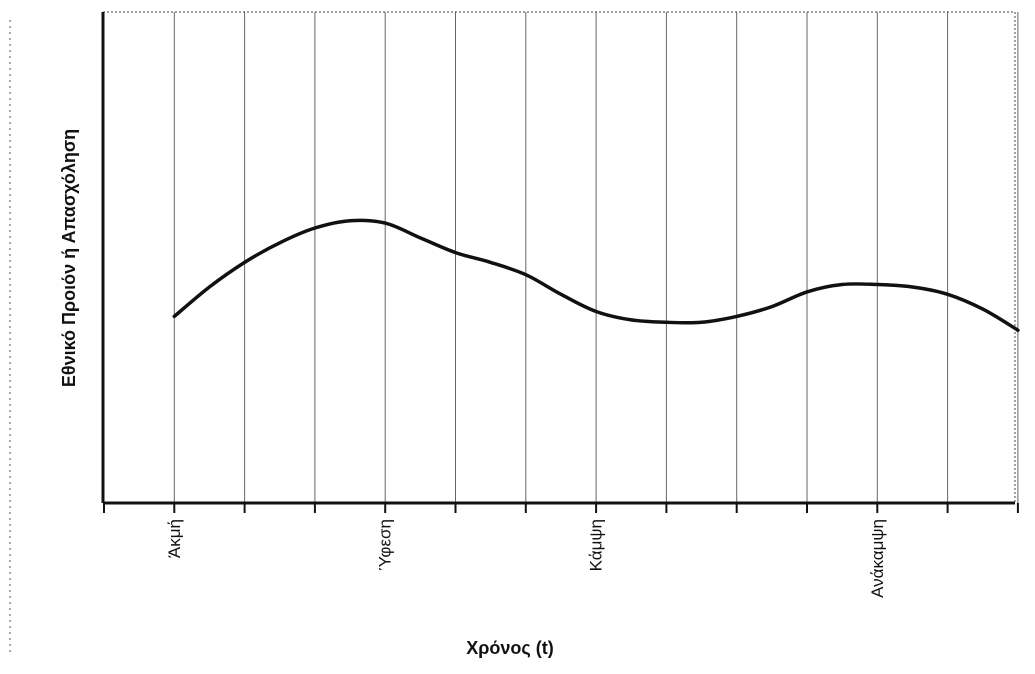  I want to click on y-axis-title: Εθνικό Προιόν ή Απασχόληση, so click(69, 258).